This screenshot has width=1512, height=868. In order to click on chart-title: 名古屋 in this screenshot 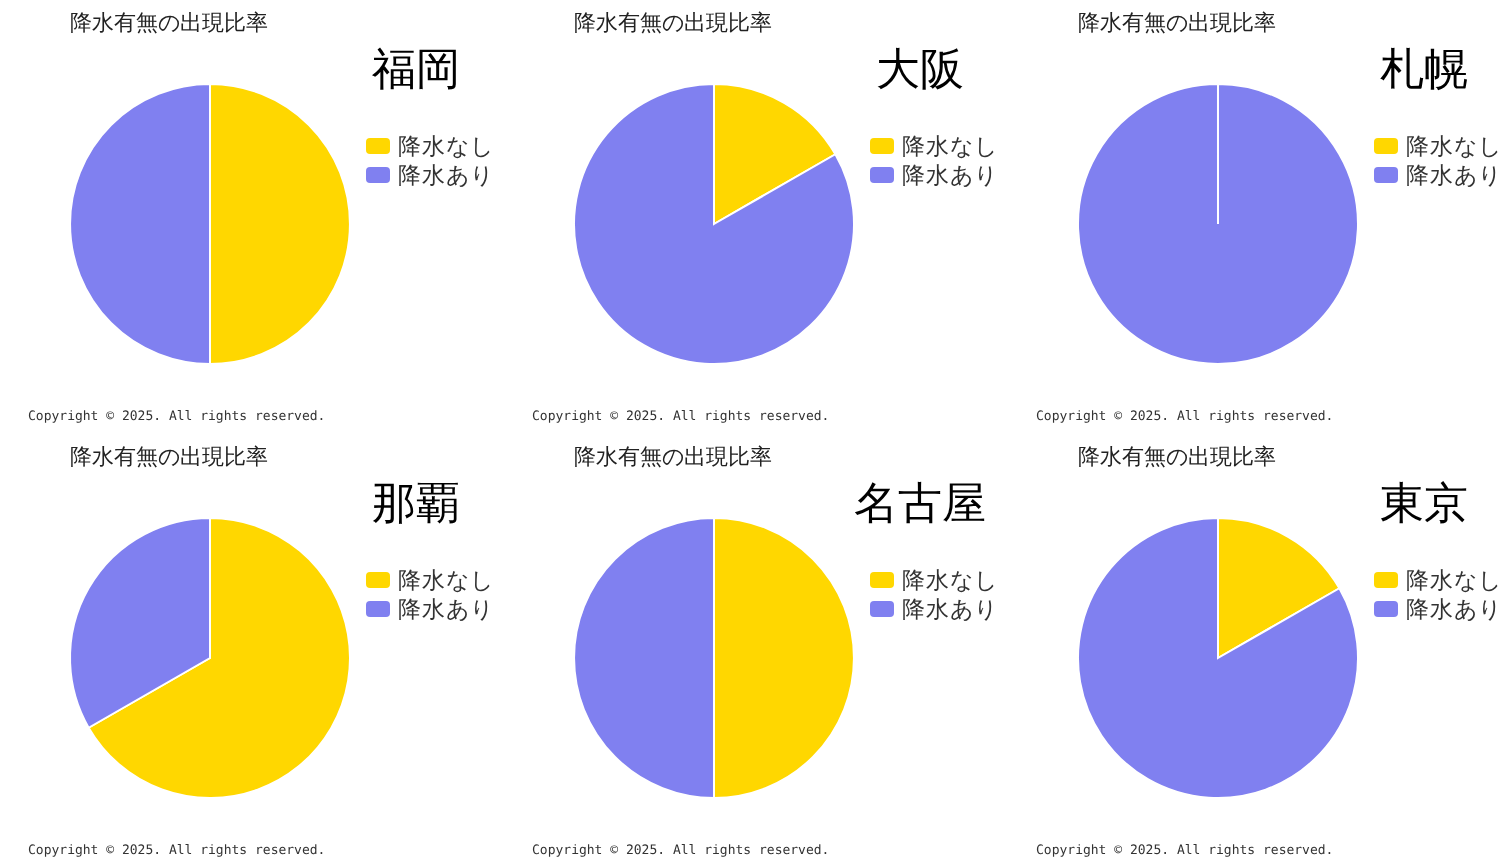, I will do `click(920, 505)`.